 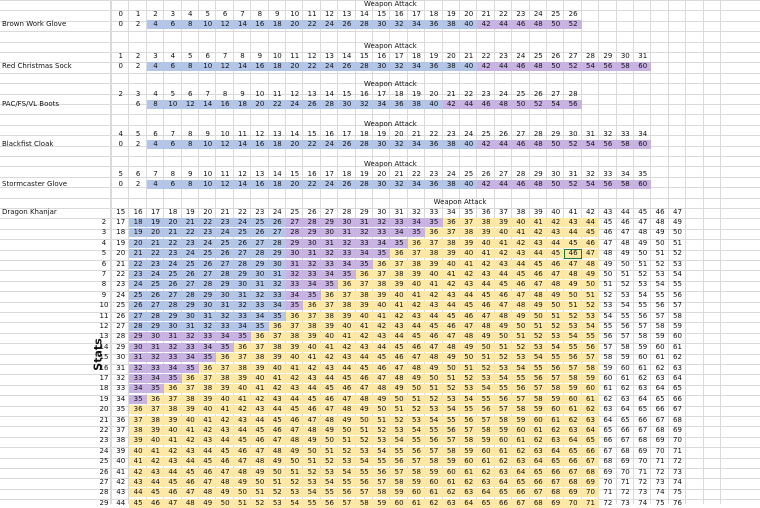 What do you see at coordinates (155, 66) in the screenshot?
I see `attack-value: 4` at bounding box center [155, 66].